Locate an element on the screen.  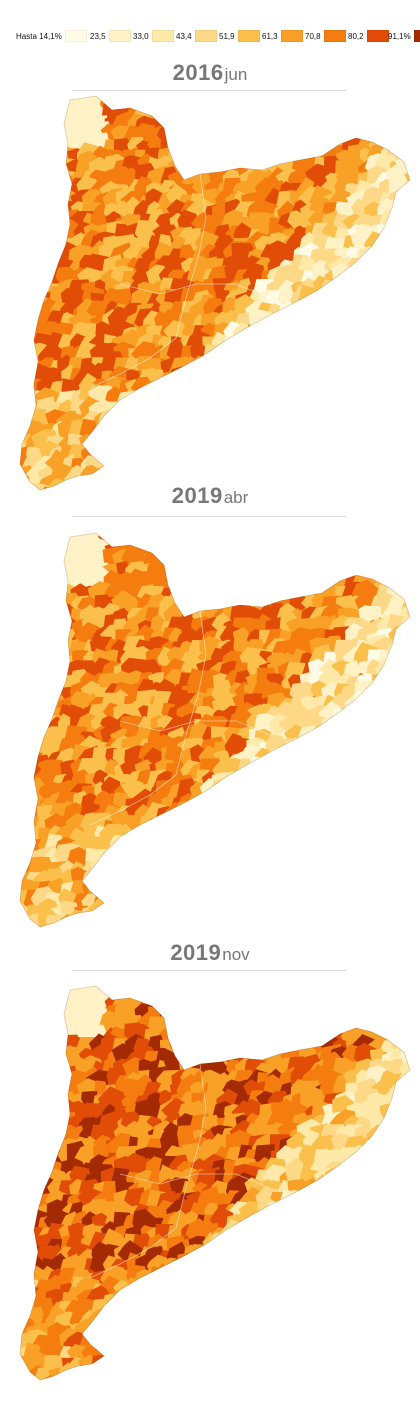
legend-label: 33,0 is located at coordinates (141, 36).